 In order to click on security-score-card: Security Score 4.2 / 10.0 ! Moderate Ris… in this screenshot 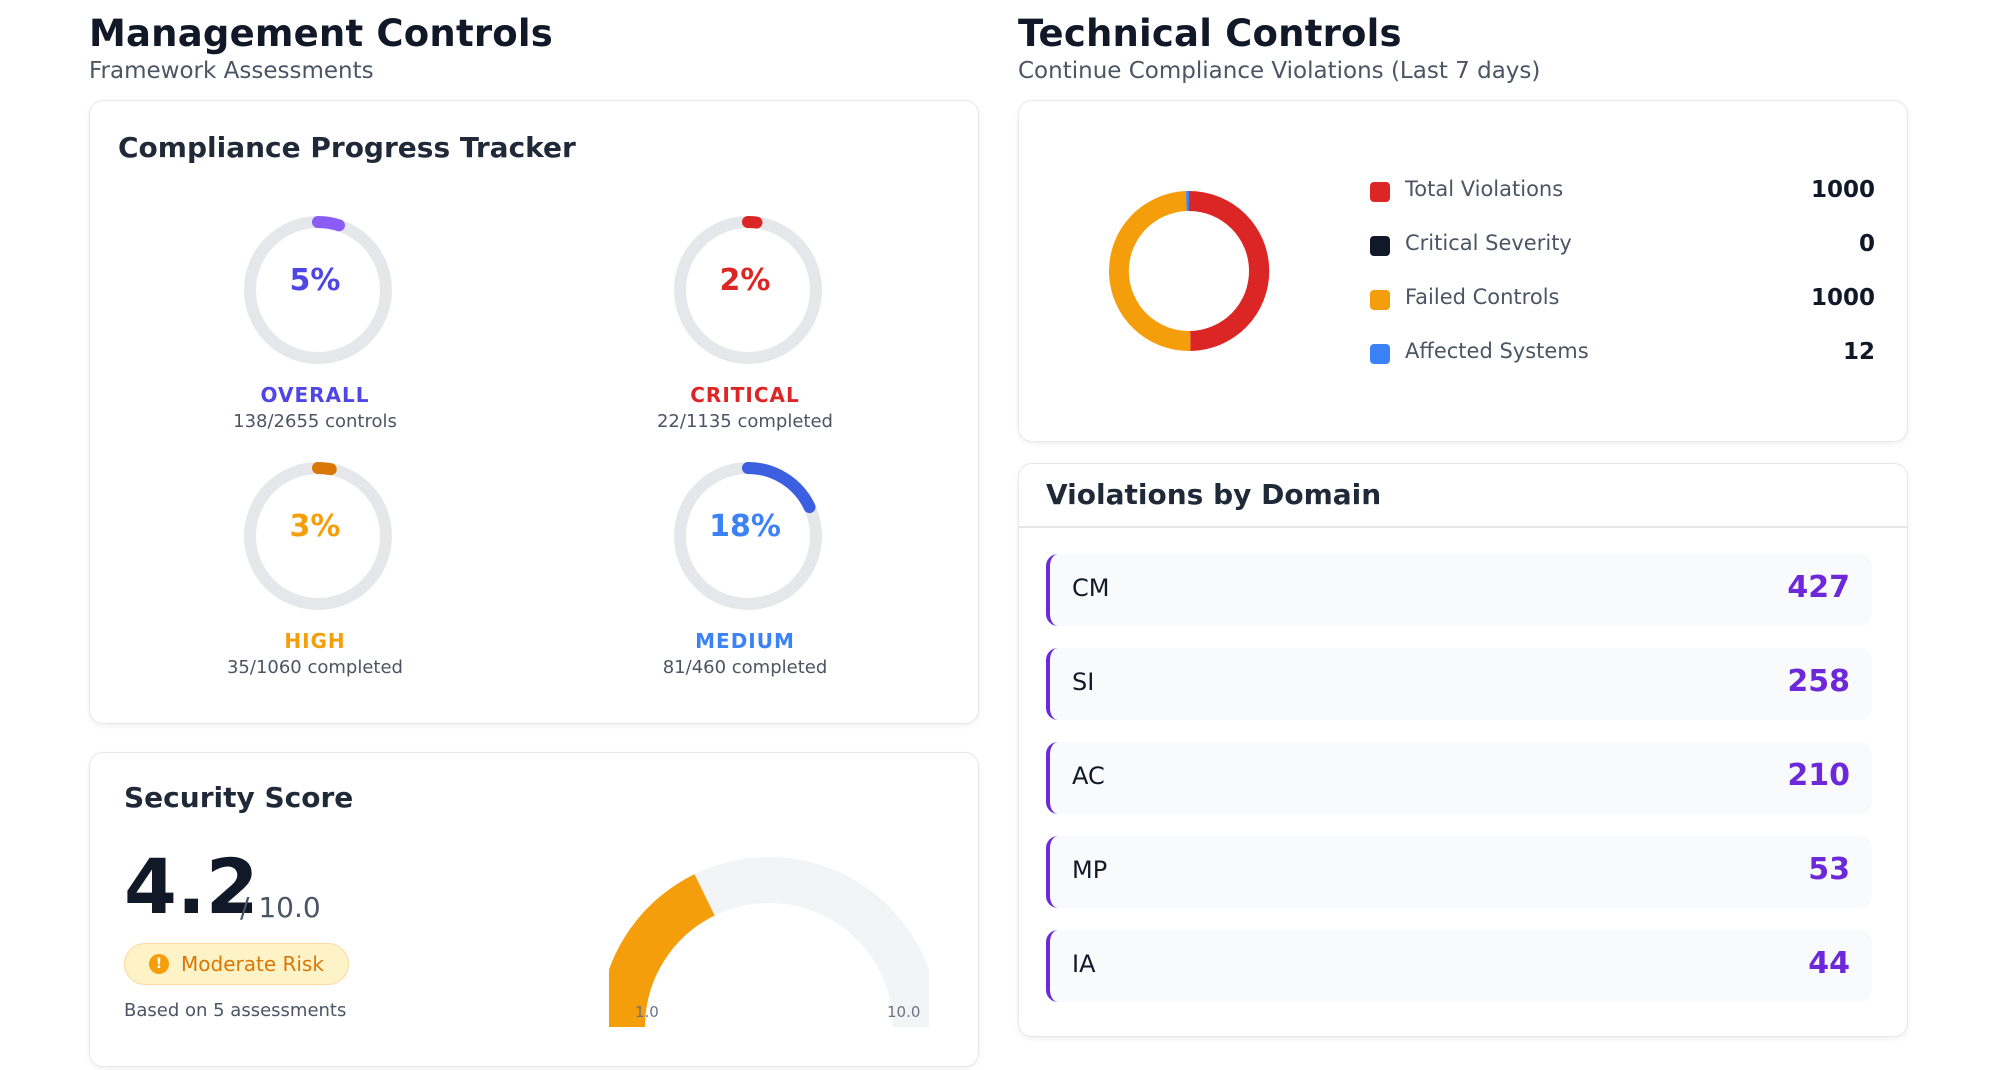, I will do `click(534, 909)`.